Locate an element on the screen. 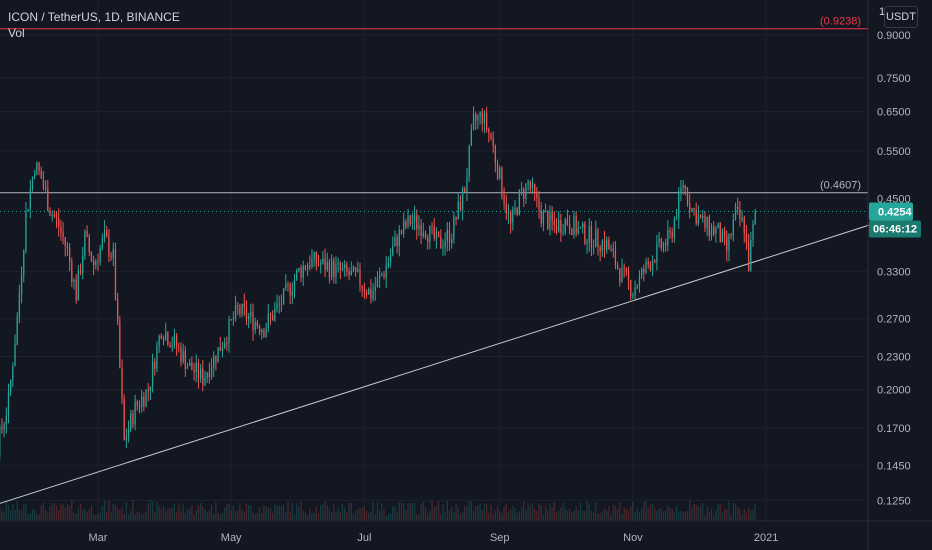  currency-button: USDT is located at coordinates (901, 17).